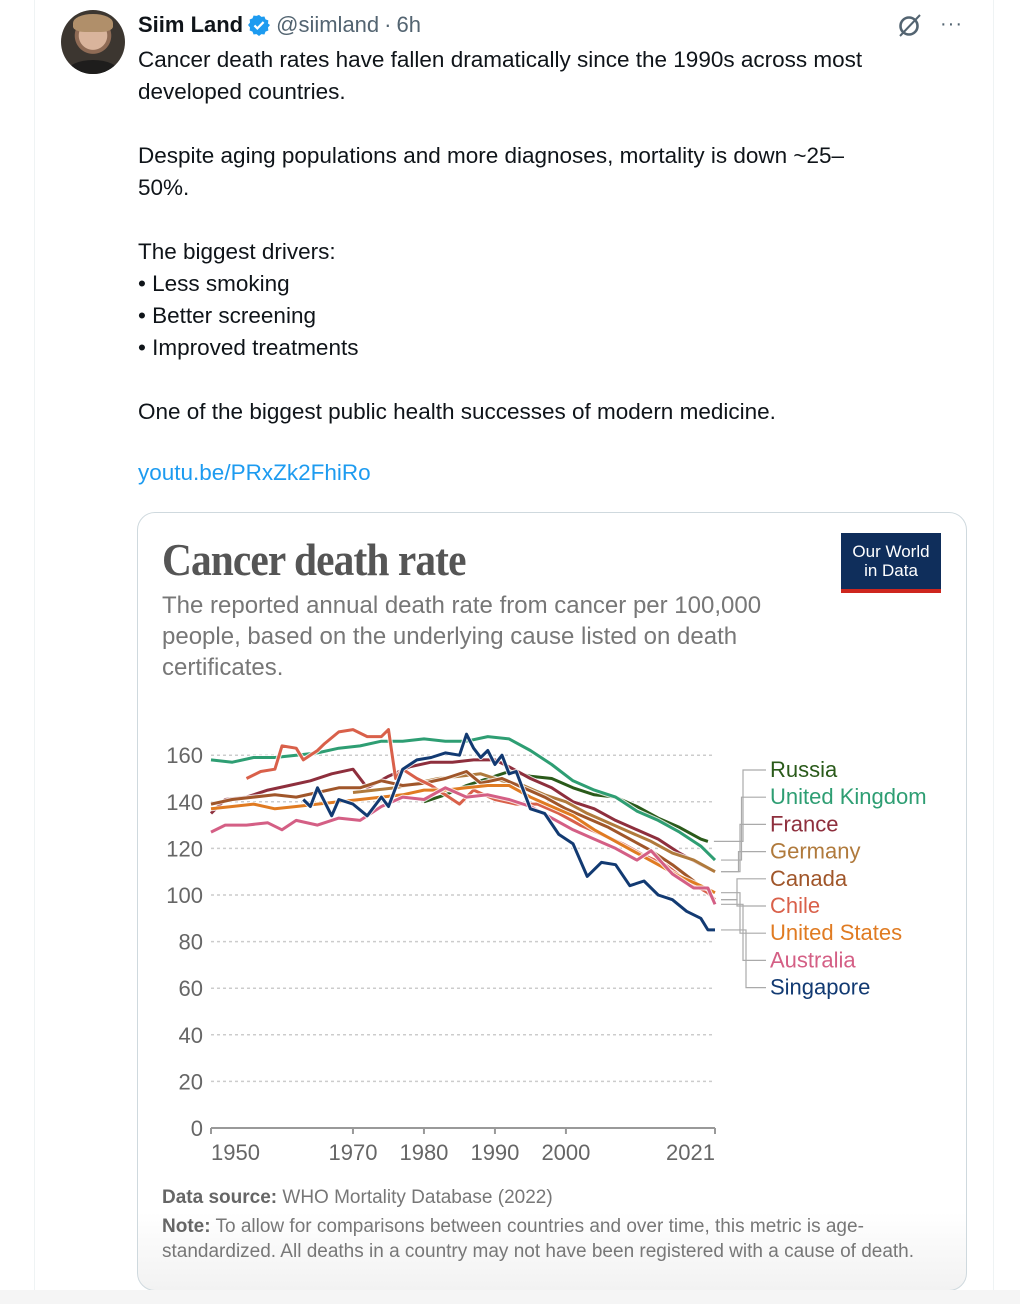 This screenshot has width=1020, height=1304. What do you see at coordinates (804, 769) in the screenshot?
I see `series-label-russia: Russia` at bounding box center [804, 769].